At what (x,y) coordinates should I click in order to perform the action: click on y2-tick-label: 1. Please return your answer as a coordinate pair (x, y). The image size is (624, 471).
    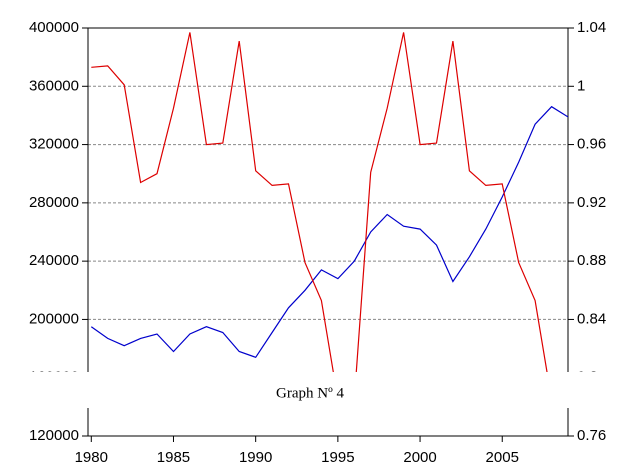
    Looking at the image, I should click on (581, 85).